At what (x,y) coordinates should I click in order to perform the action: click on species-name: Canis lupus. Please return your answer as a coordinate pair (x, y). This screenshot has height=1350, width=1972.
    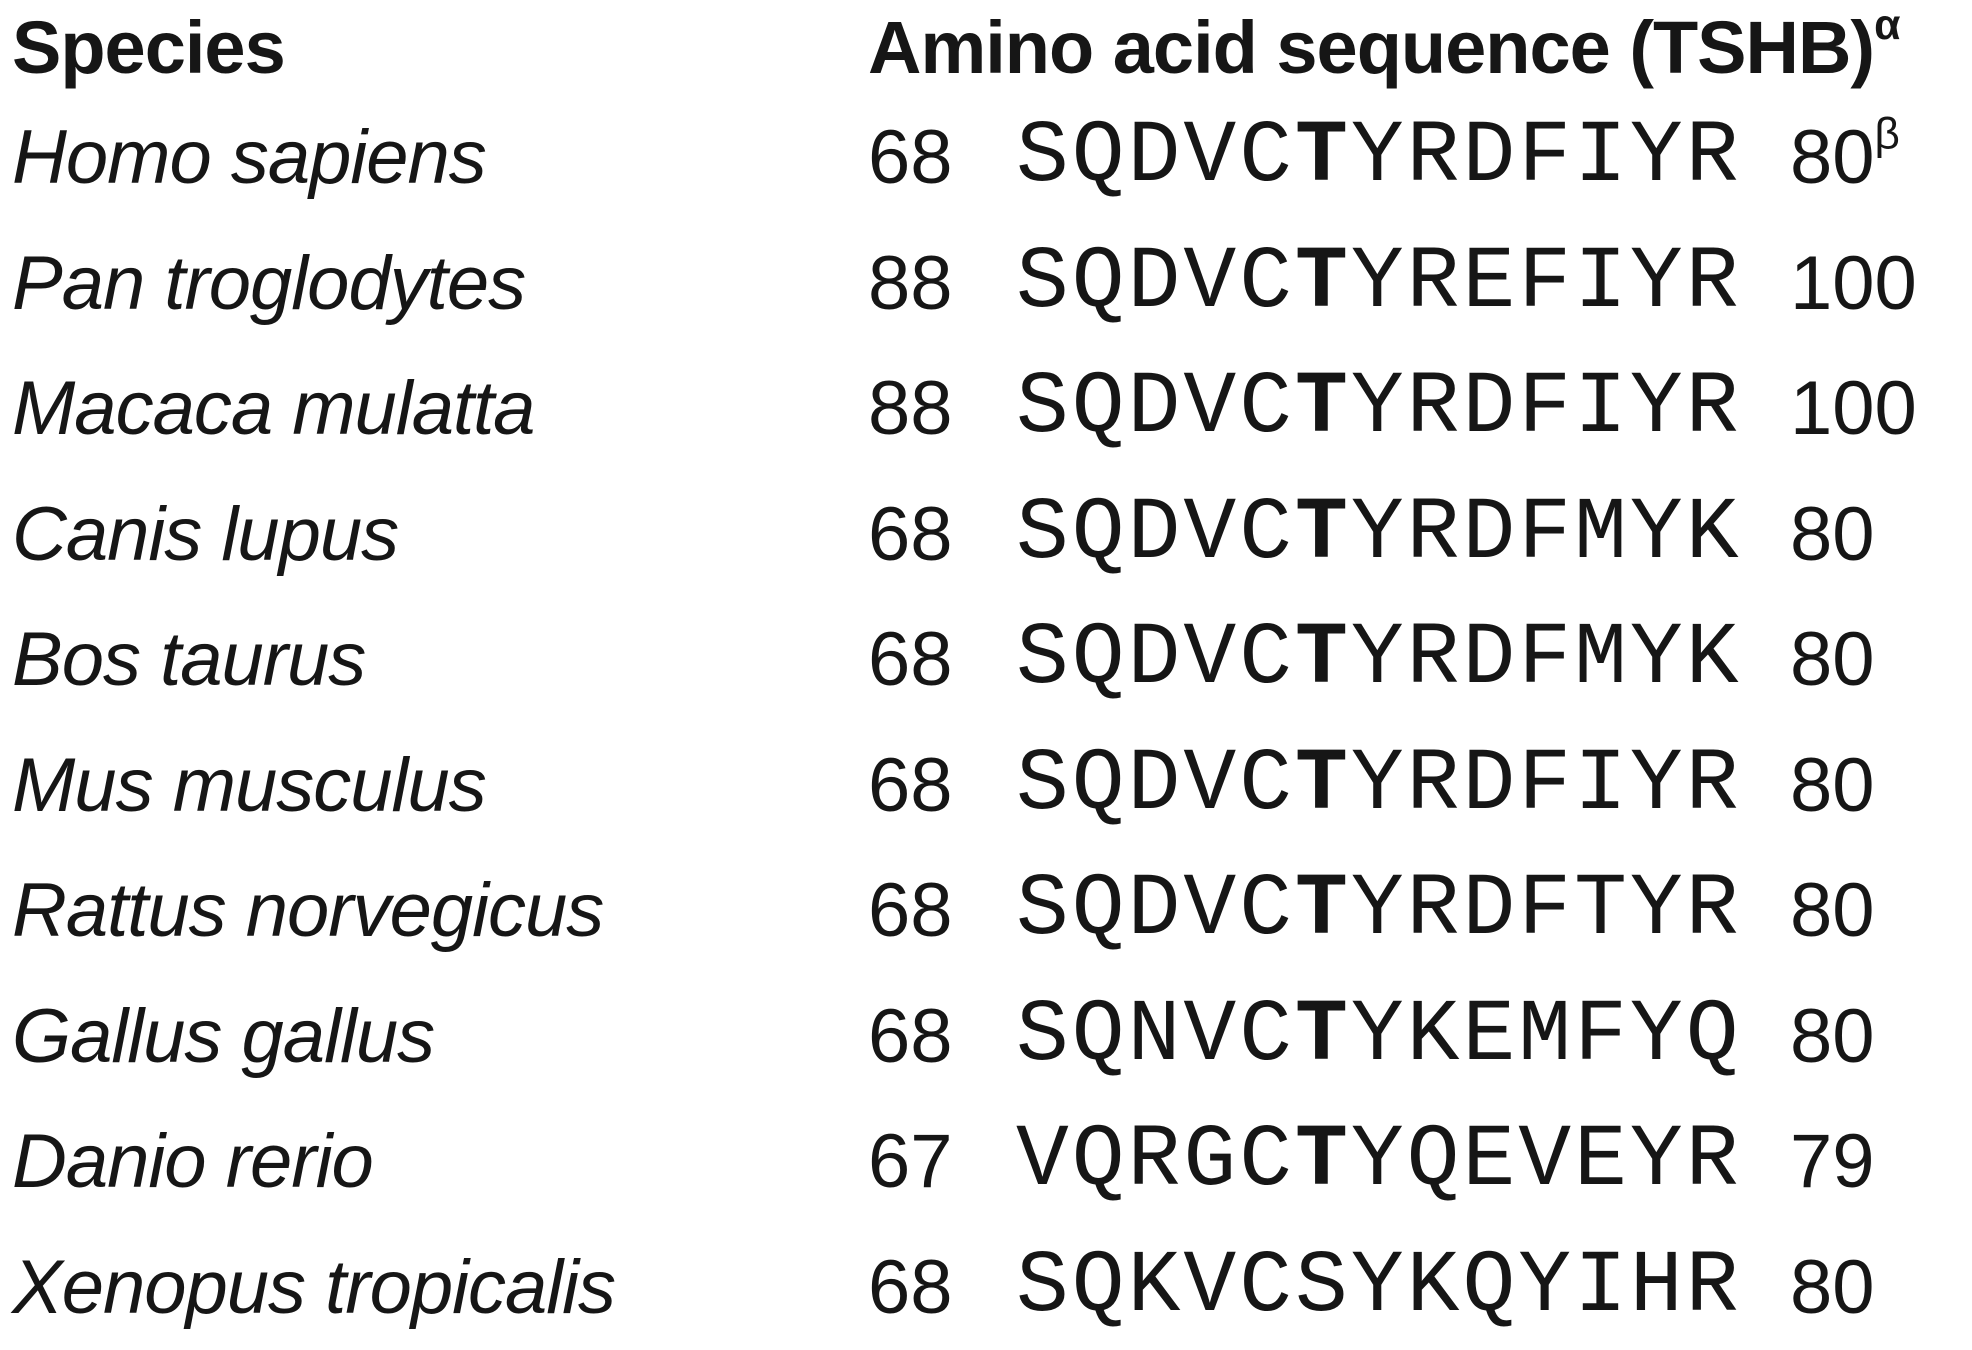
    Looking at the image, I should click on (205, 534).